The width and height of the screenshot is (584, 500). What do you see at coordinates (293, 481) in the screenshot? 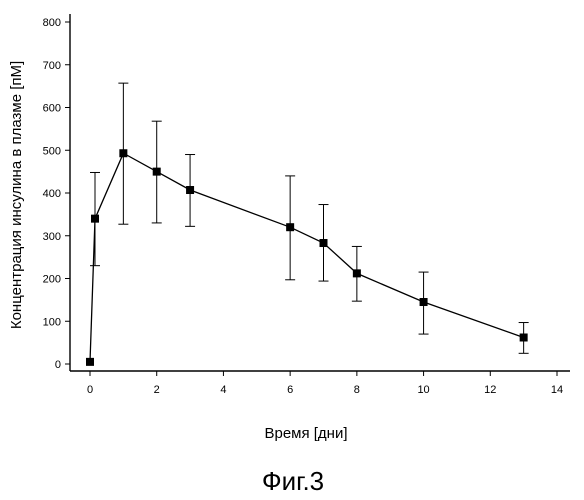
I see `figure-caption: Фиг.3` at bounding box center [293, 481].